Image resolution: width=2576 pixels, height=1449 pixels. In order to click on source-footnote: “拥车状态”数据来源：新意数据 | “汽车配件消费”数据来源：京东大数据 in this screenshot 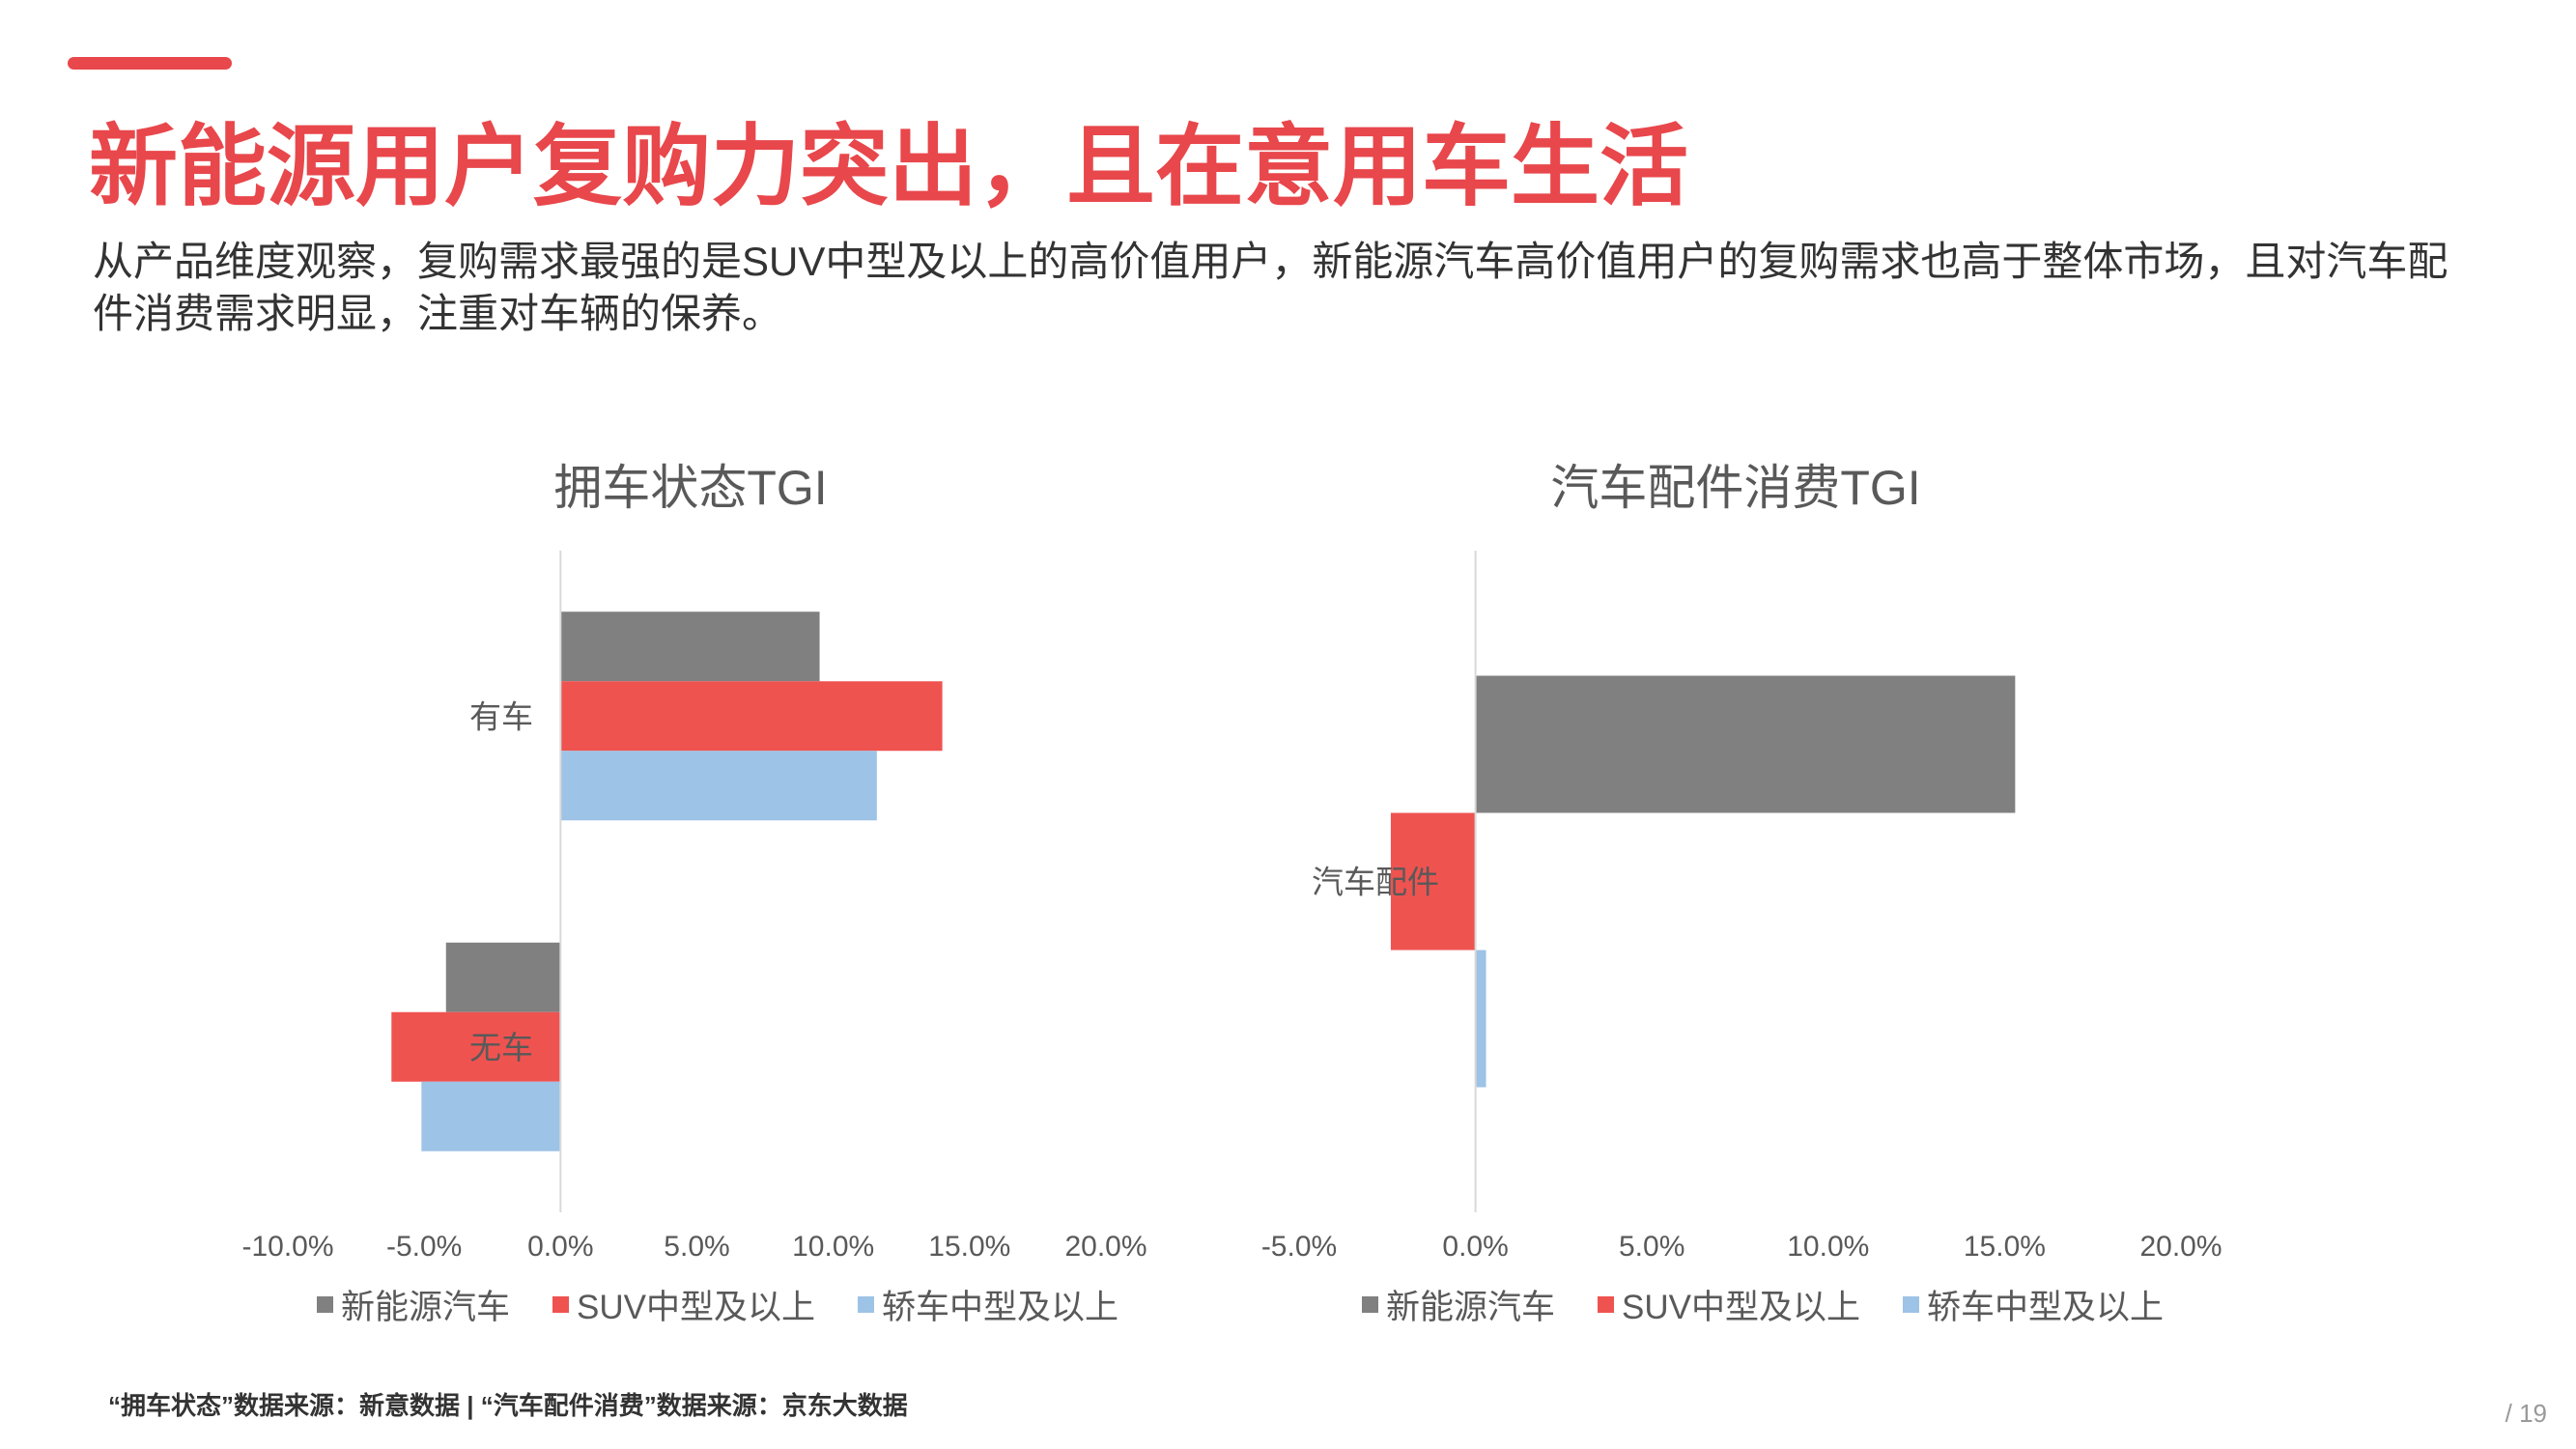, I will do `click(508, 1405)`.